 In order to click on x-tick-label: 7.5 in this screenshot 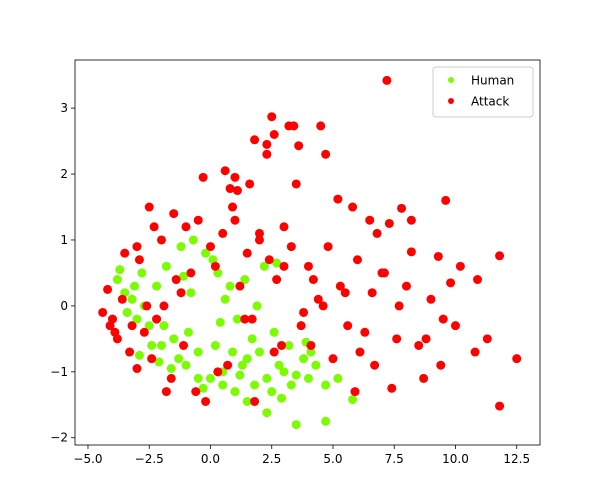, I will do `click(394, 459)`.